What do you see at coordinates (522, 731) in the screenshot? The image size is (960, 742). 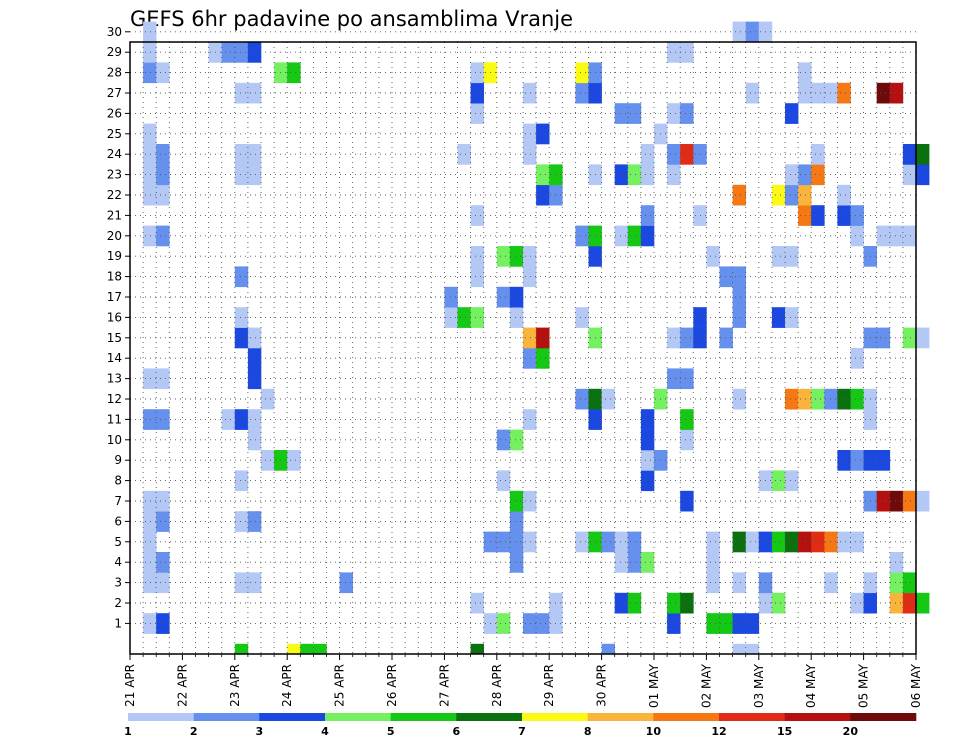 I see `colorbar-label: 7` at bounding box center [522, 731].